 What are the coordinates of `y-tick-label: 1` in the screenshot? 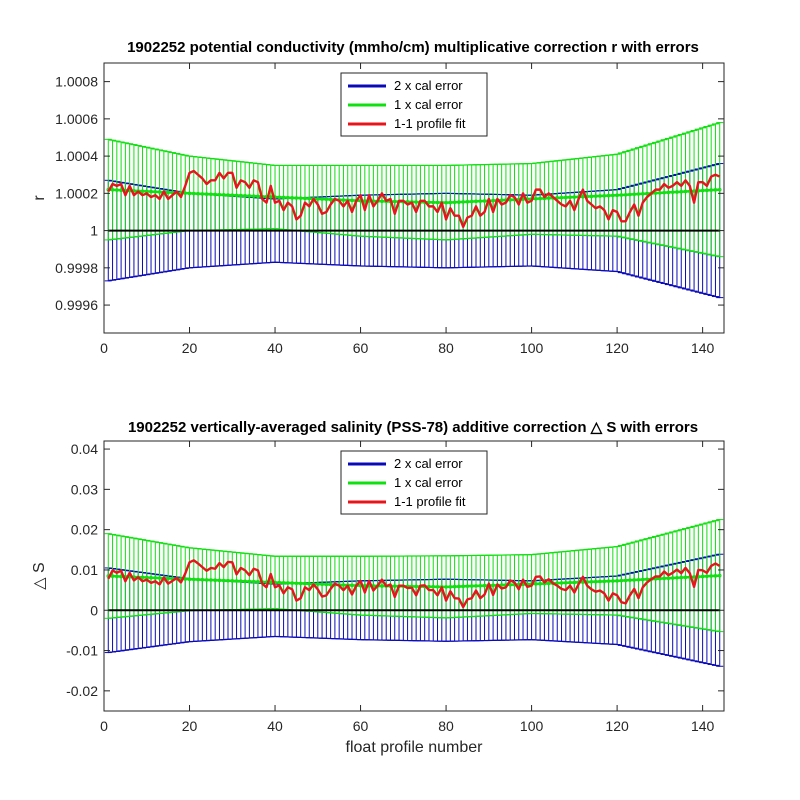 It's located at (94, 231).